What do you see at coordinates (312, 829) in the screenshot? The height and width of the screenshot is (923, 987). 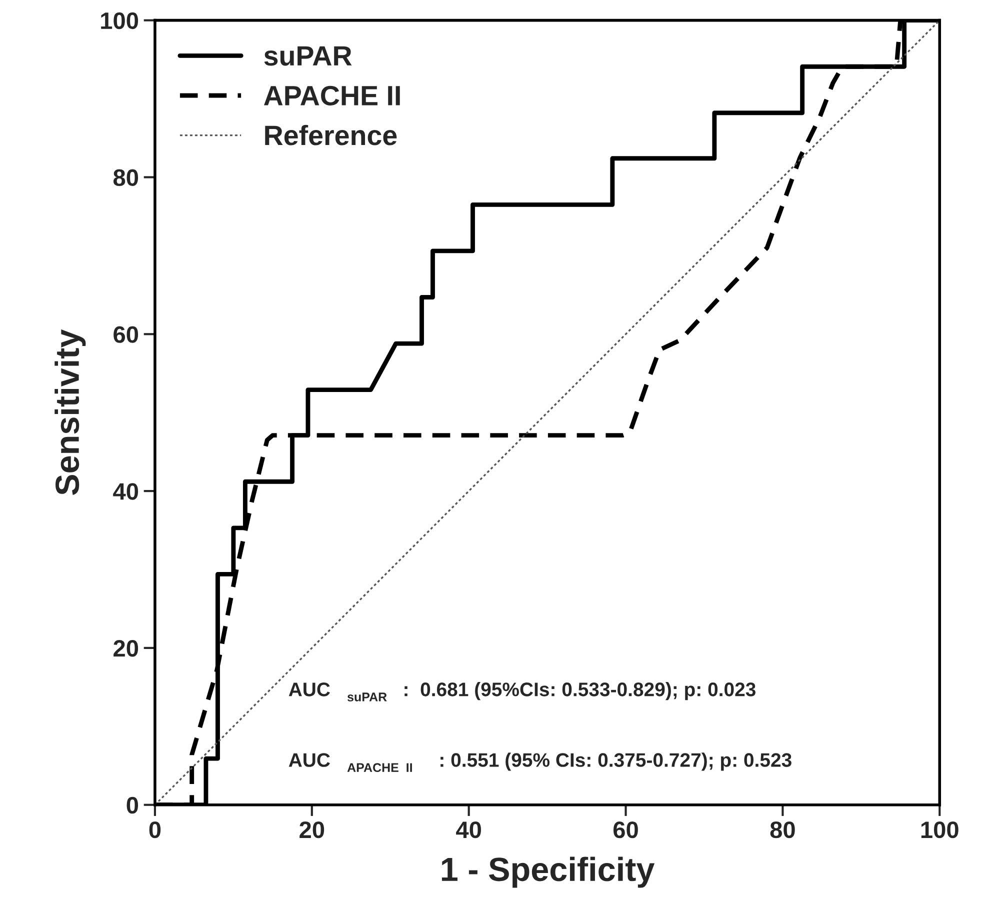 I see `x-tick-label: 20` at bounding box center [312, 829].